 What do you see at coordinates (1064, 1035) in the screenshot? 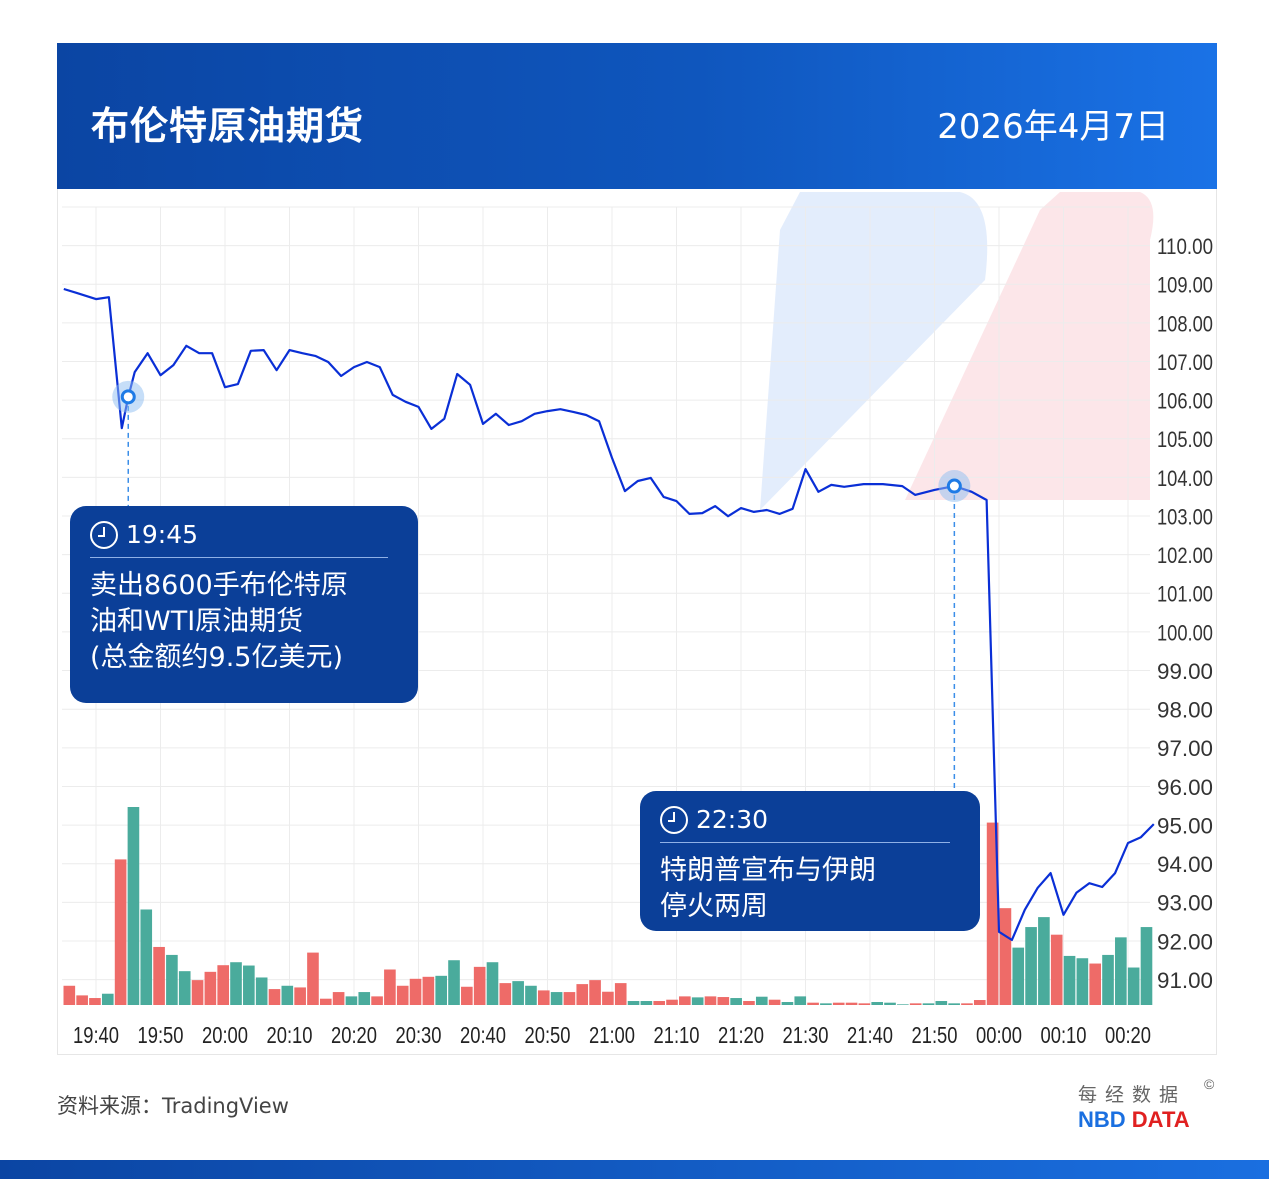
I see `x-tick-label: 00:10` at bounding box center [1064, 1035].